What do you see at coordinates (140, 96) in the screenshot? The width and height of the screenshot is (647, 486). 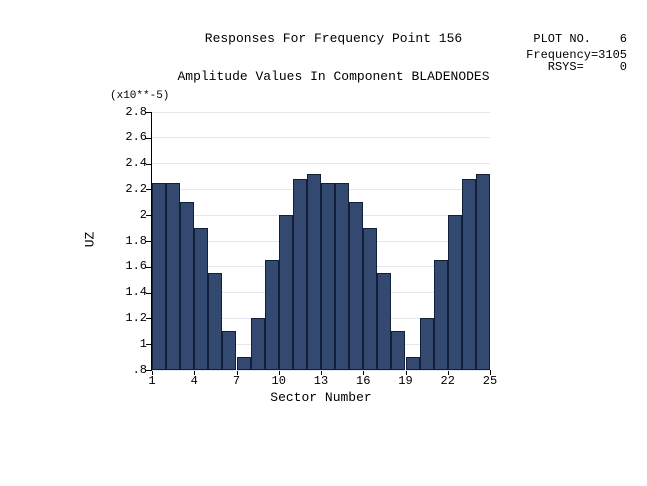 I see `y-axis-scale-note: (x10**-5)` at bounding box center [140, 96].